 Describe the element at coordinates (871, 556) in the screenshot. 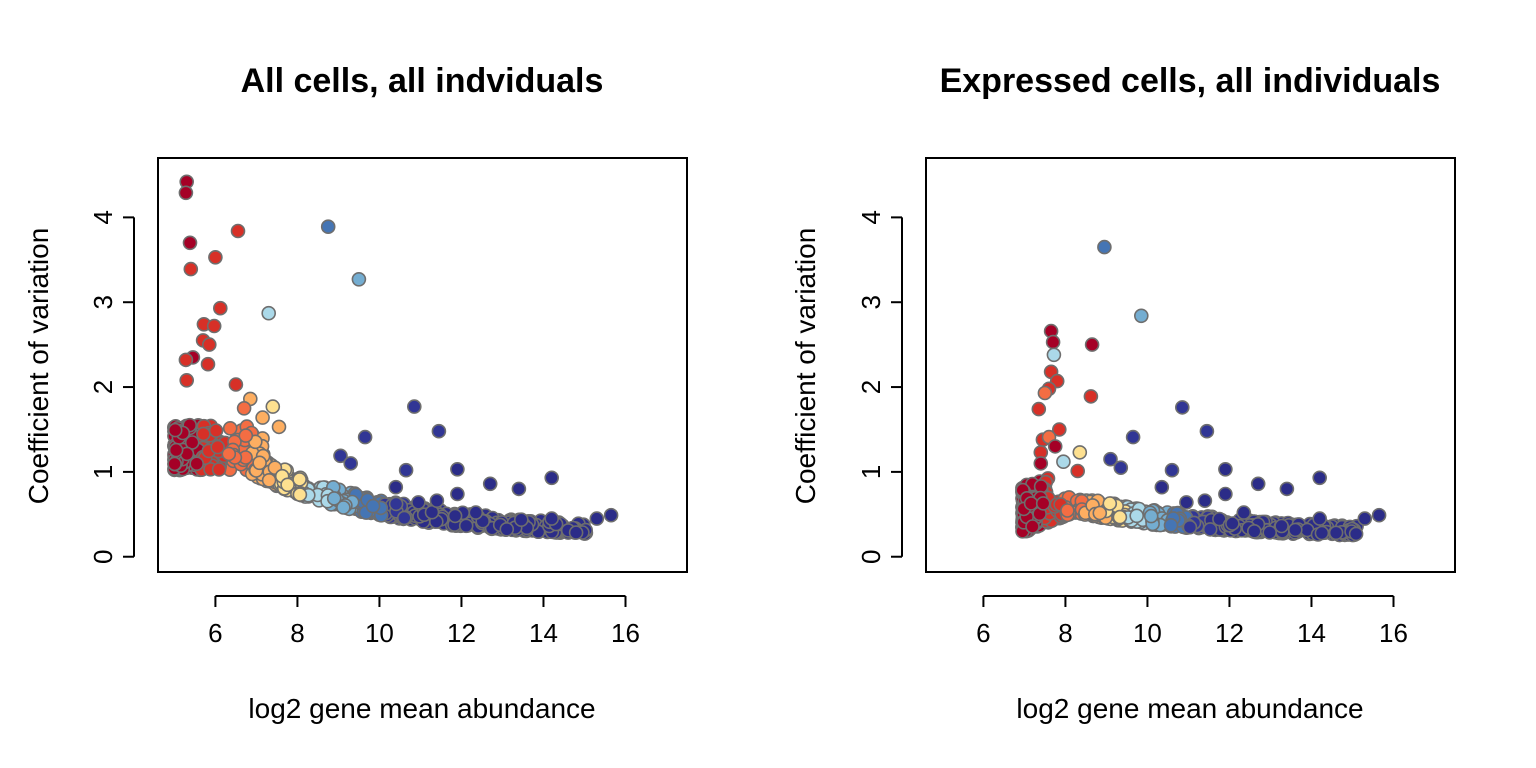

I see `y-tick-label: 0` at that location.